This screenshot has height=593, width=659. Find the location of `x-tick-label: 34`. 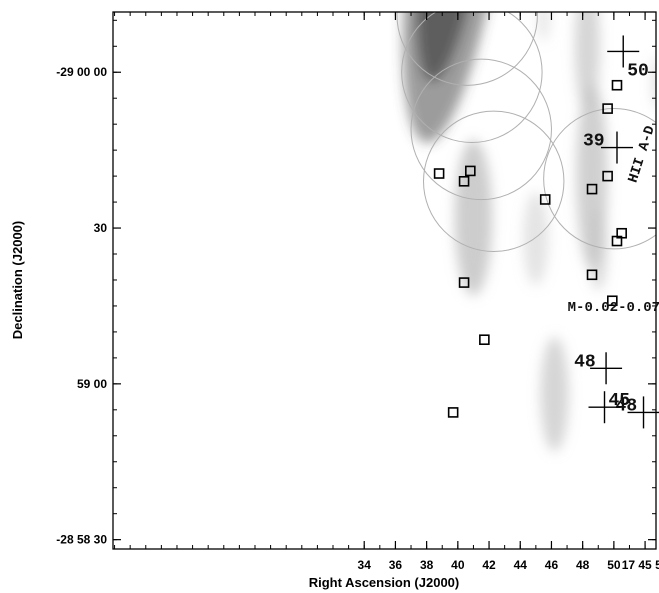

x-tick-label: 34 is located at coordinates (365, 565).